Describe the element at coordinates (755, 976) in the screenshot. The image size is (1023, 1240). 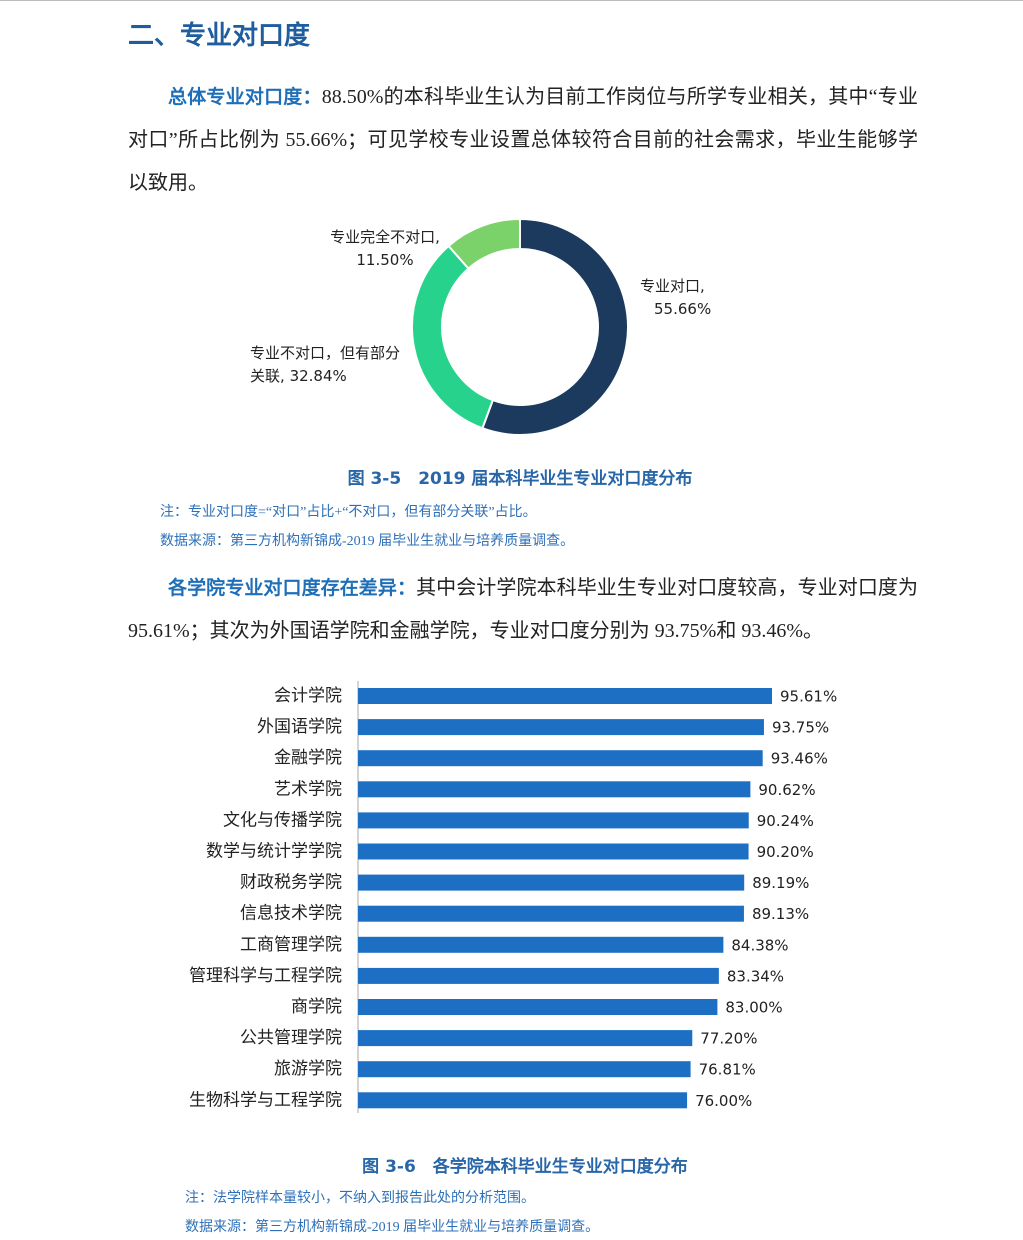
I see `value-label: 83.34%` at that location.